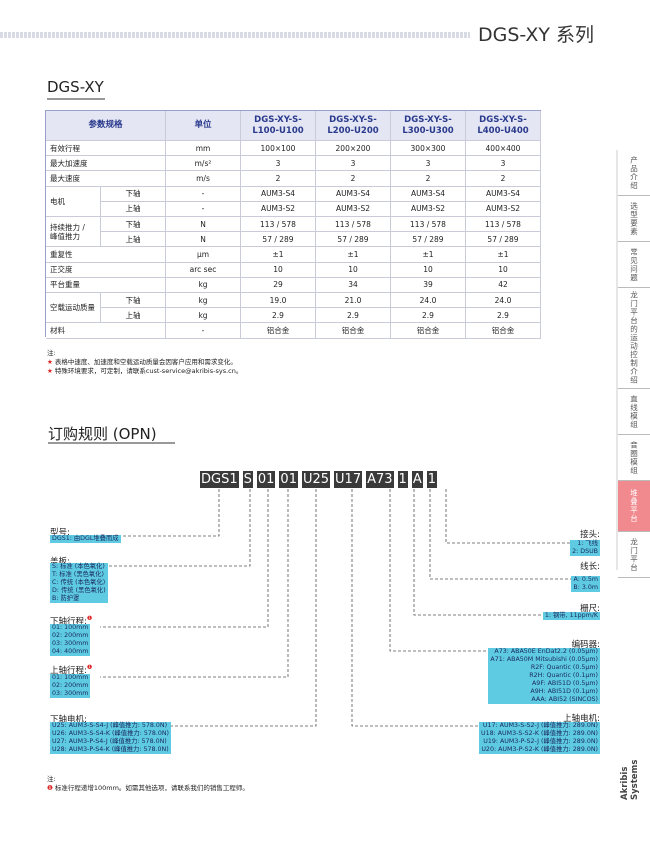 This screenshot has height=864, width=650. Describe the element at coordinates (65, 236) in the screenshot. I see `row-label: 峰值推力` at that location.